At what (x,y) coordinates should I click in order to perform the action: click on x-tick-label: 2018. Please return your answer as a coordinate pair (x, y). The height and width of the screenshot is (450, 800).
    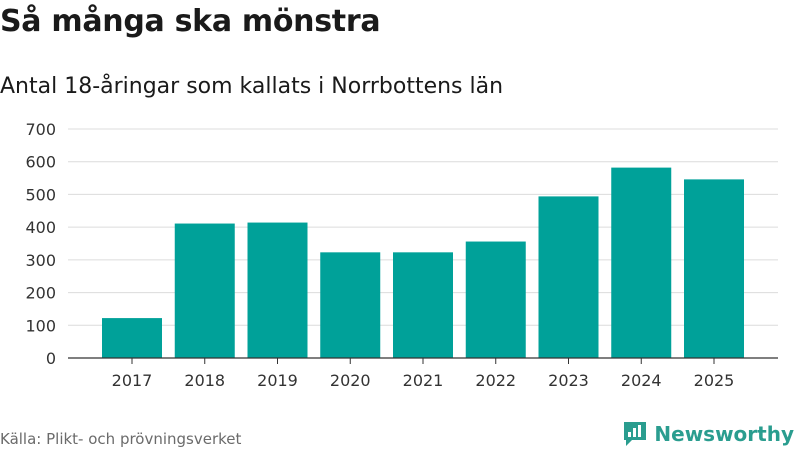
    Looking at the image, I should click on (204, 380).